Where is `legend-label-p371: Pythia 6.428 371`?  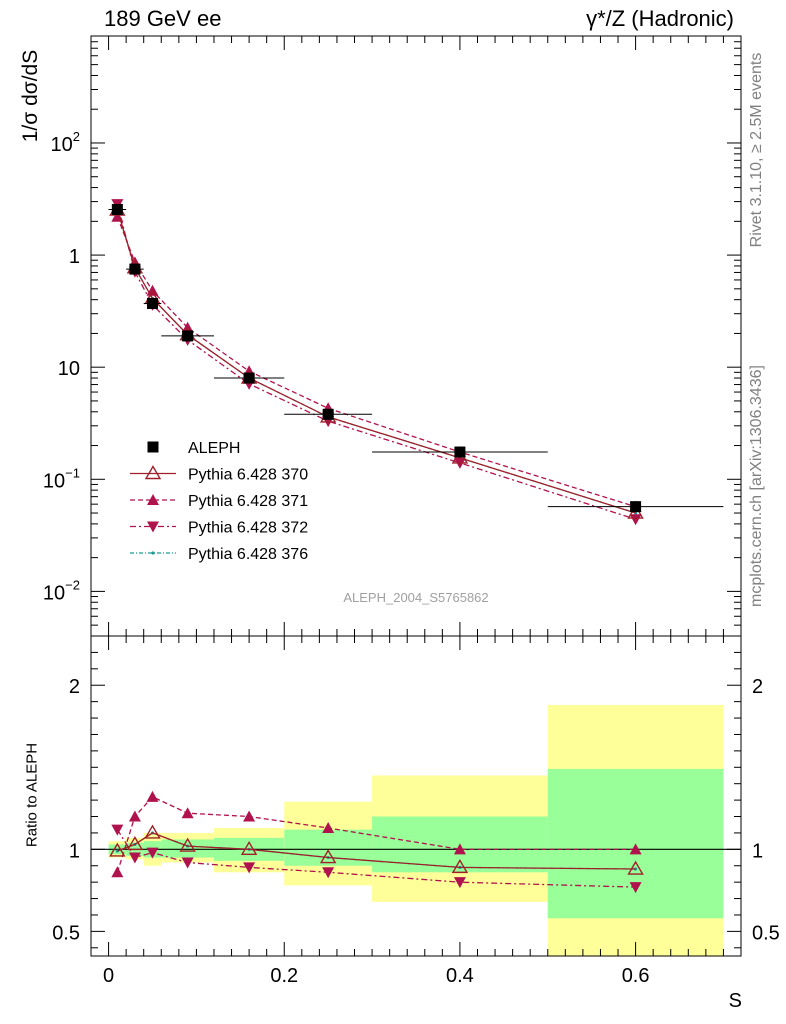 legend-label-p371: Pythia 6.428 371 is located at coordinates (248, 501).